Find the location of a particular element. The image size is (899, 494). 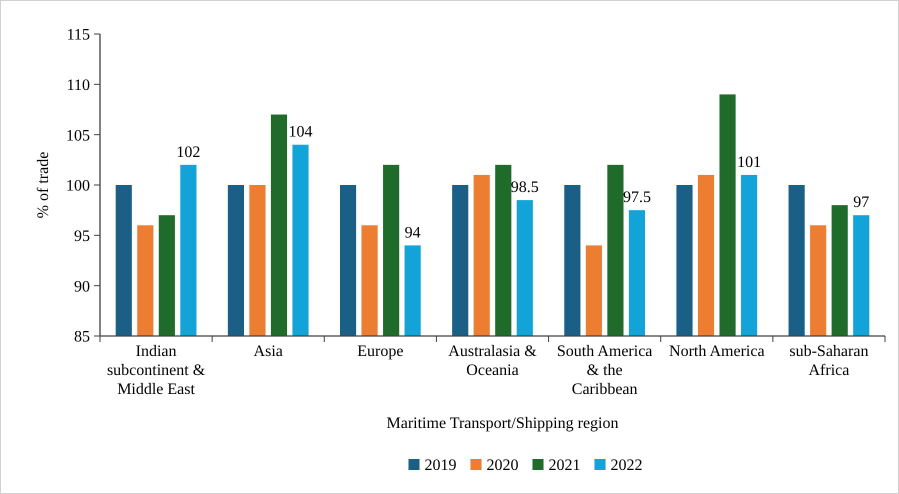

data-label: 97 is located at coordinates (861, 203).